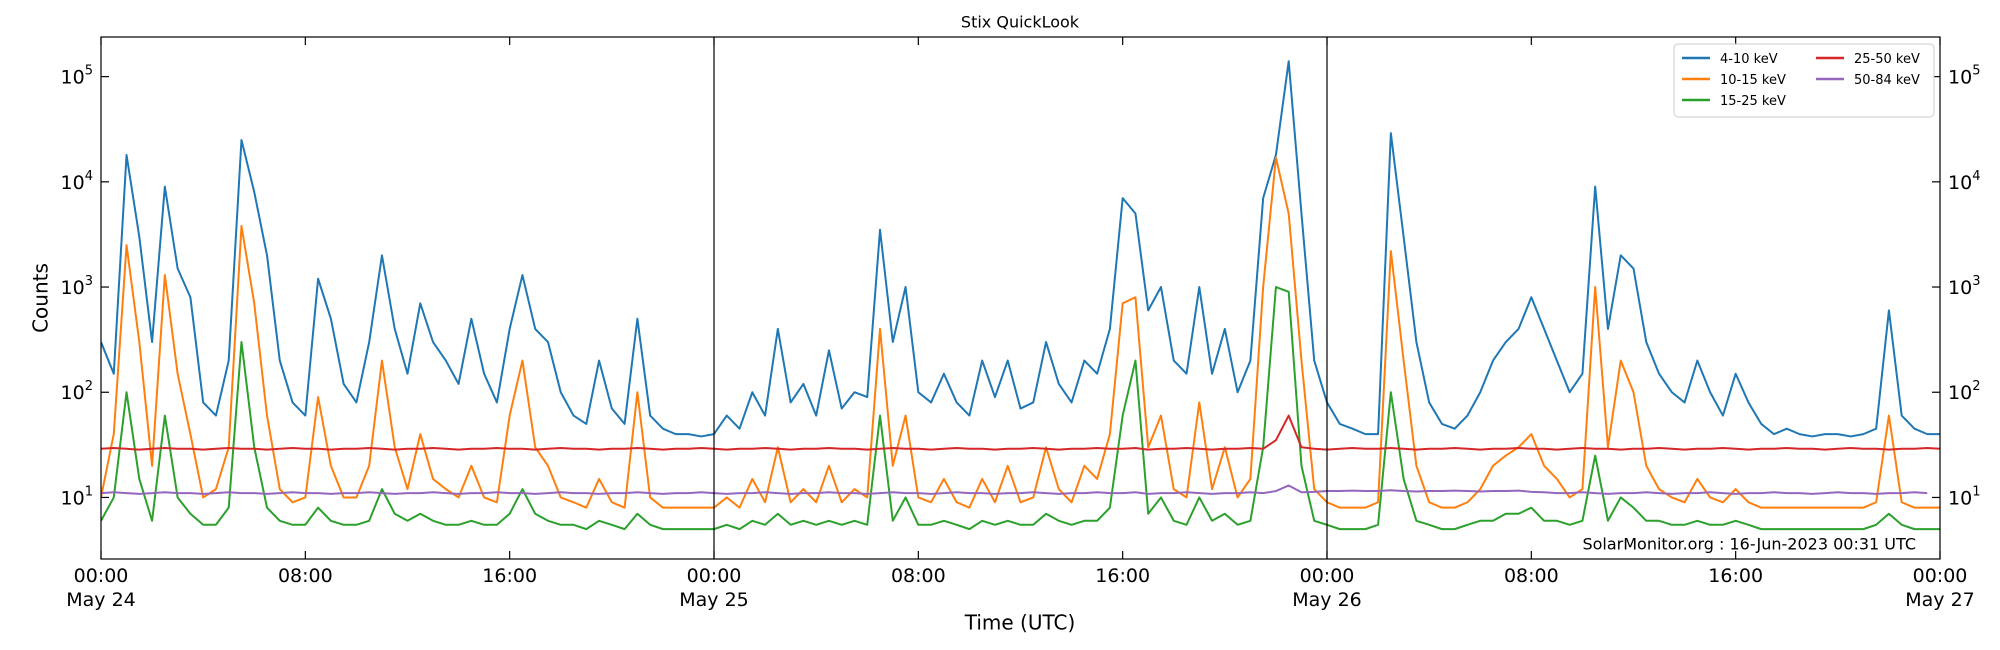  I want to click on legend-label: 15-25 keV, so click(1753, 101).